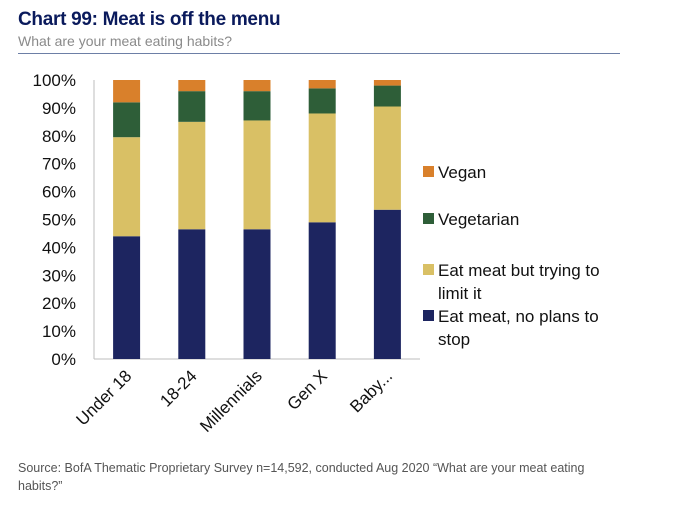 This screenshot has width=681, height=524. I want to click on legend-label: Vegan, so click(462, 172).